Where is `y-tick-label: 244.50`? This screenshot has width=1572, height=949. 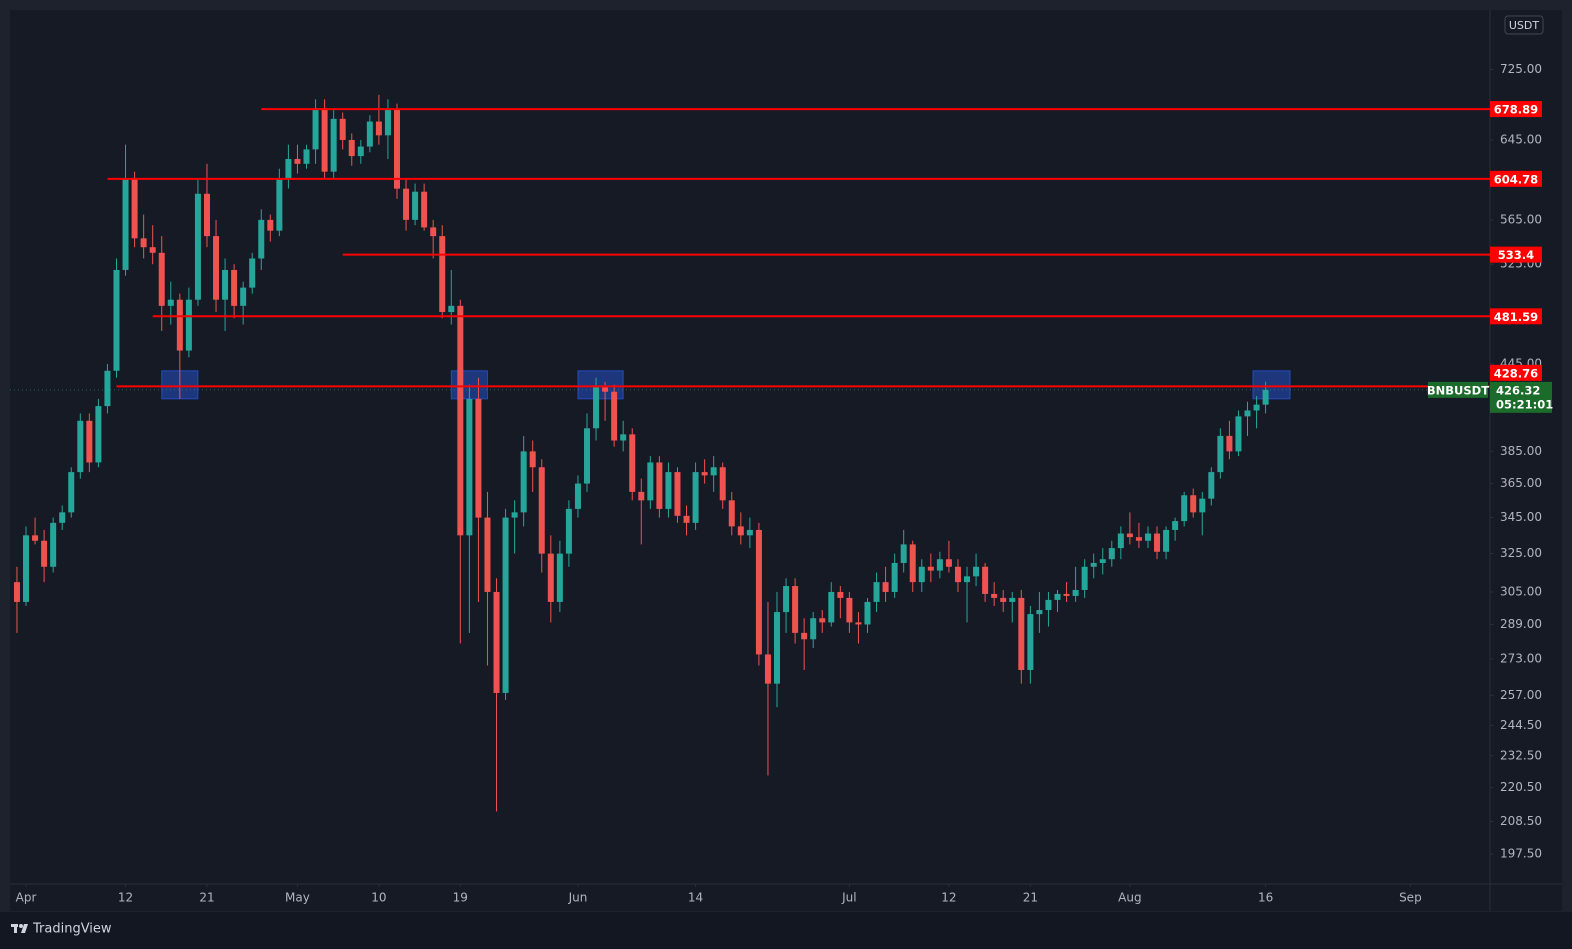
y-tick-label: 244.50 is located at coordinates (1521, 725).